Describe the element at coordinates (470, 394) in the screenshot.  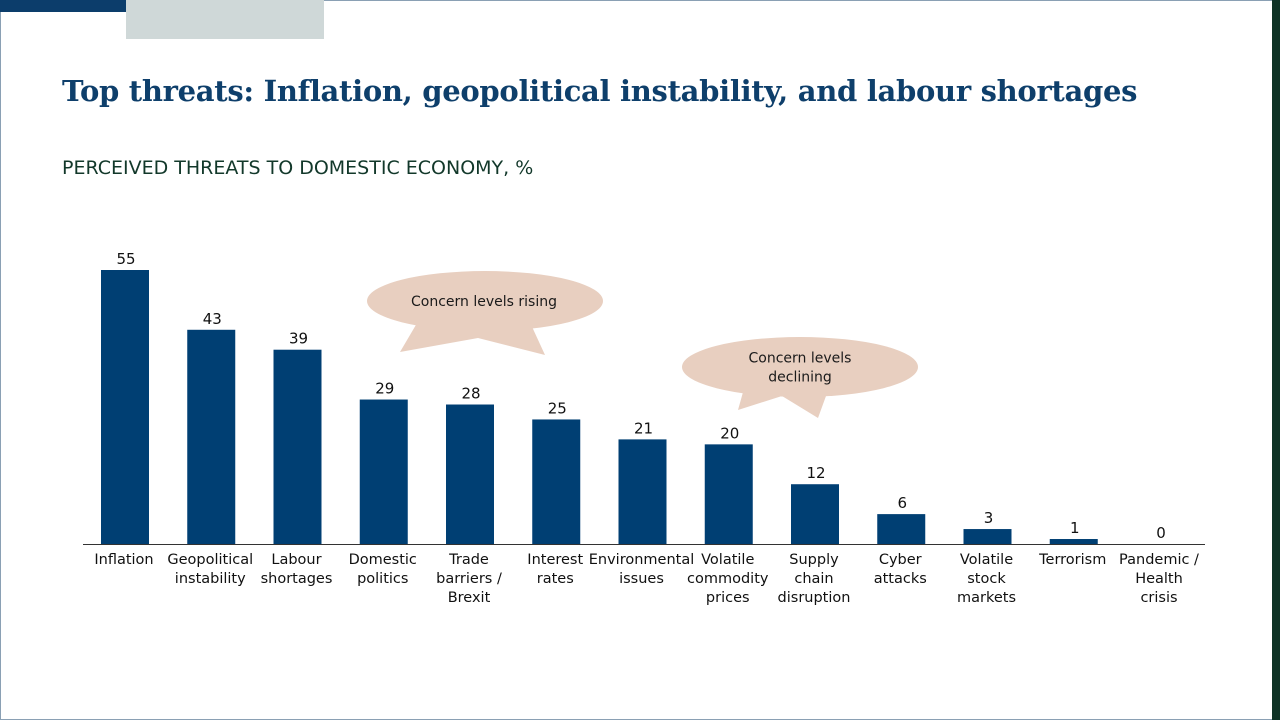
I see `value-label-4: 28` at that location.